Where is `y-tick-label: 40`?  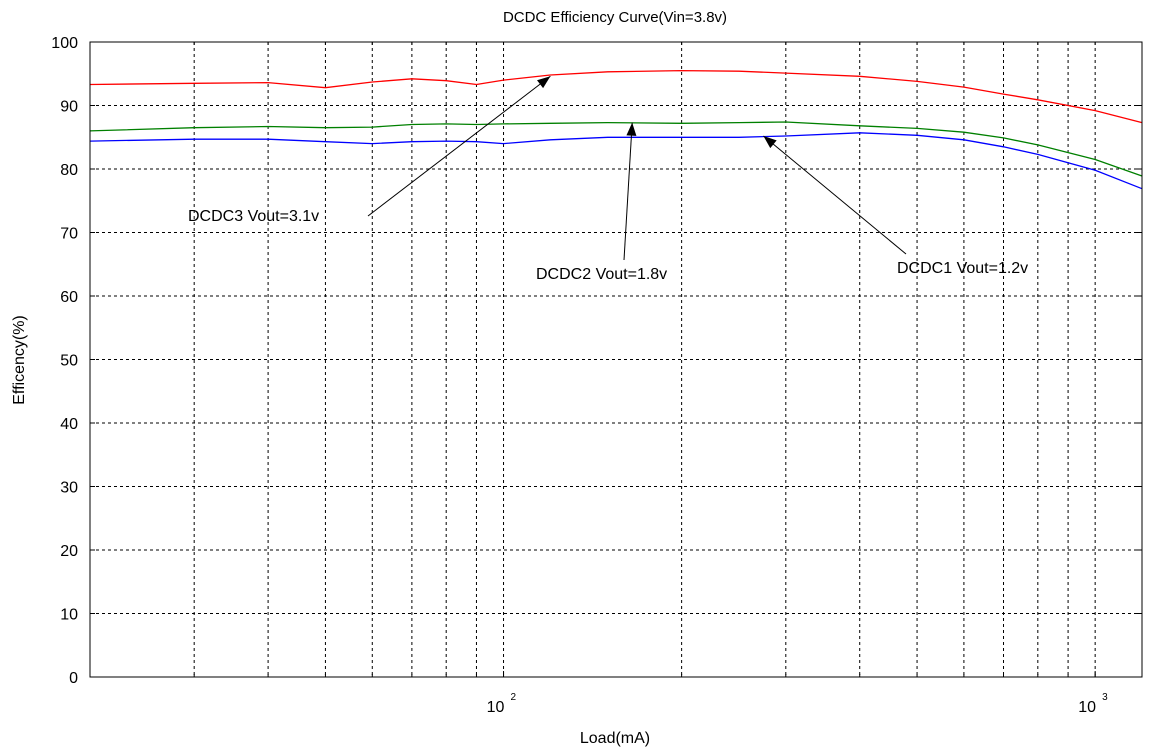
y-tick-label: 40 is located at coordinates (69, 424).